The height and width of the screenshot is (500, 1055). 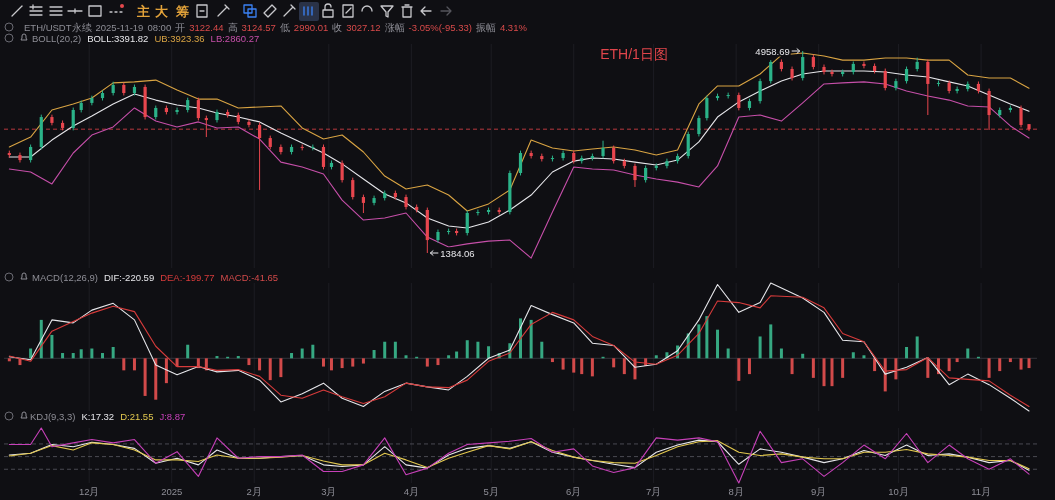 What do you see at coordinates (129, 277) in the screenshot?
I see `text: DIF:-220.59` at bounding box center [129, 277].